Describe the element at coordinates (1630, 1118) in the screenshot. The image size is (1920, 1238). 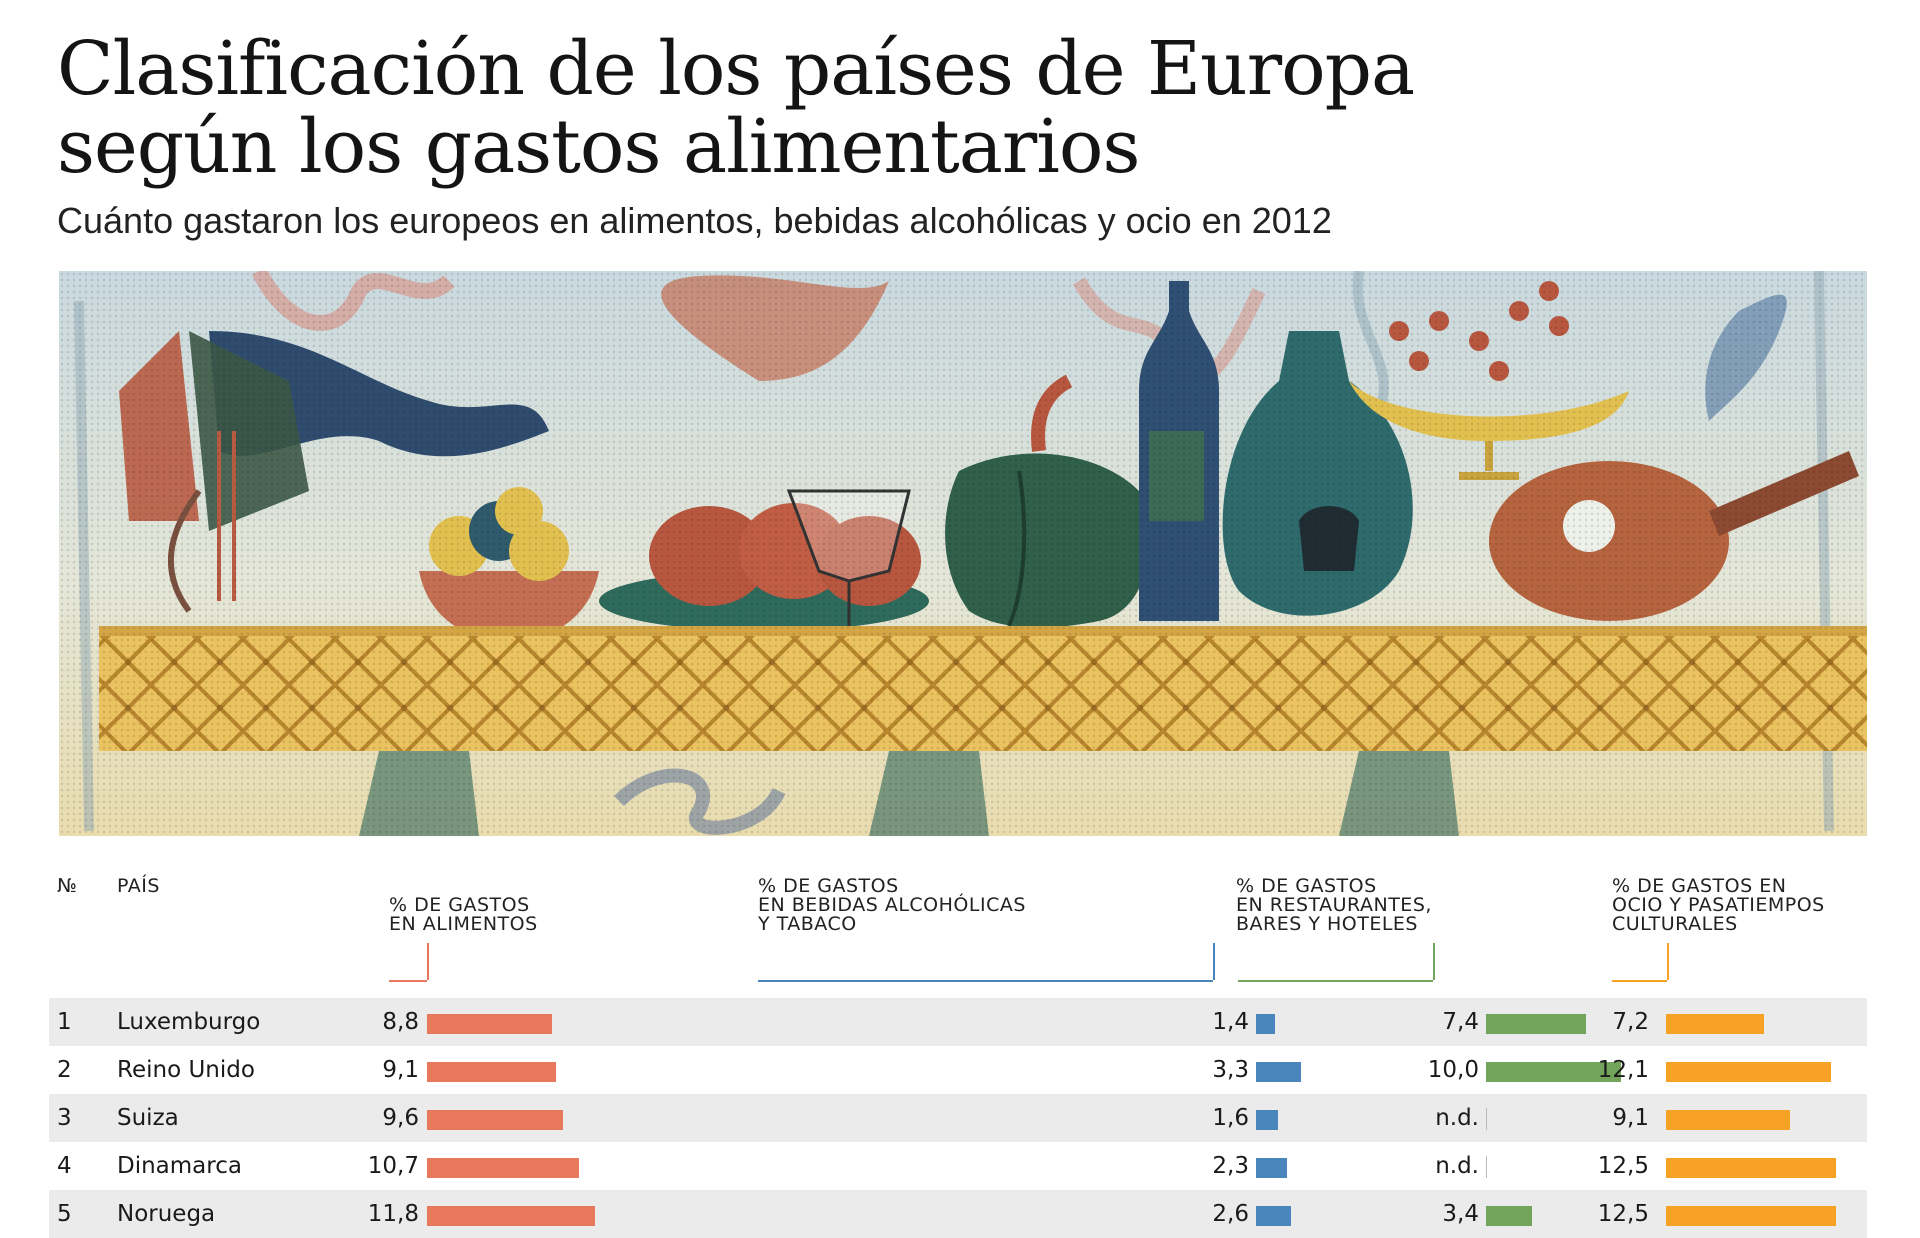
I see `ocio-value: 9,1` at that location.